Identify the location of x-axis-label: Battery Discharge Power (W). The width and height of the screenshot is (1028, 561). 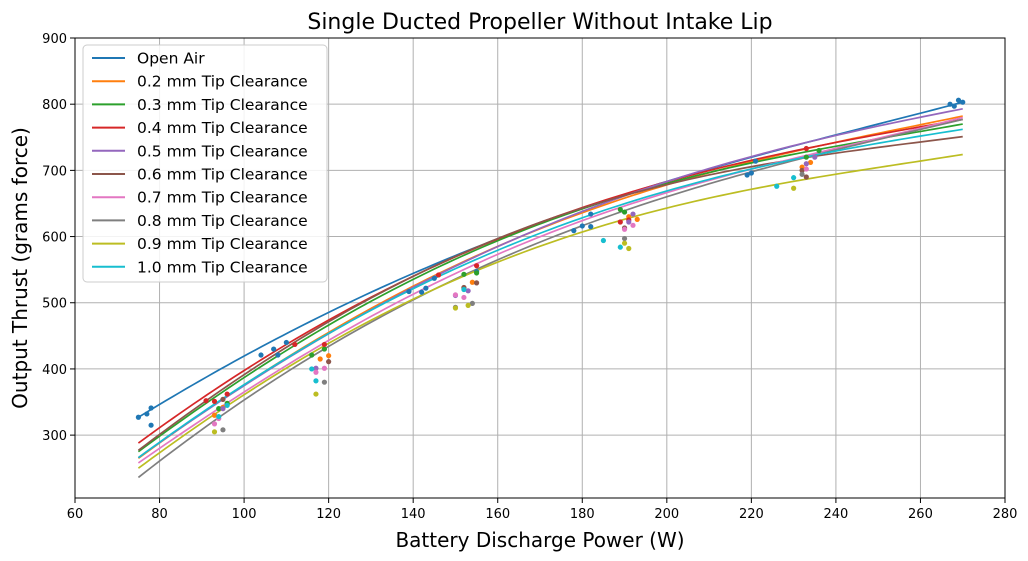
(539, 540).